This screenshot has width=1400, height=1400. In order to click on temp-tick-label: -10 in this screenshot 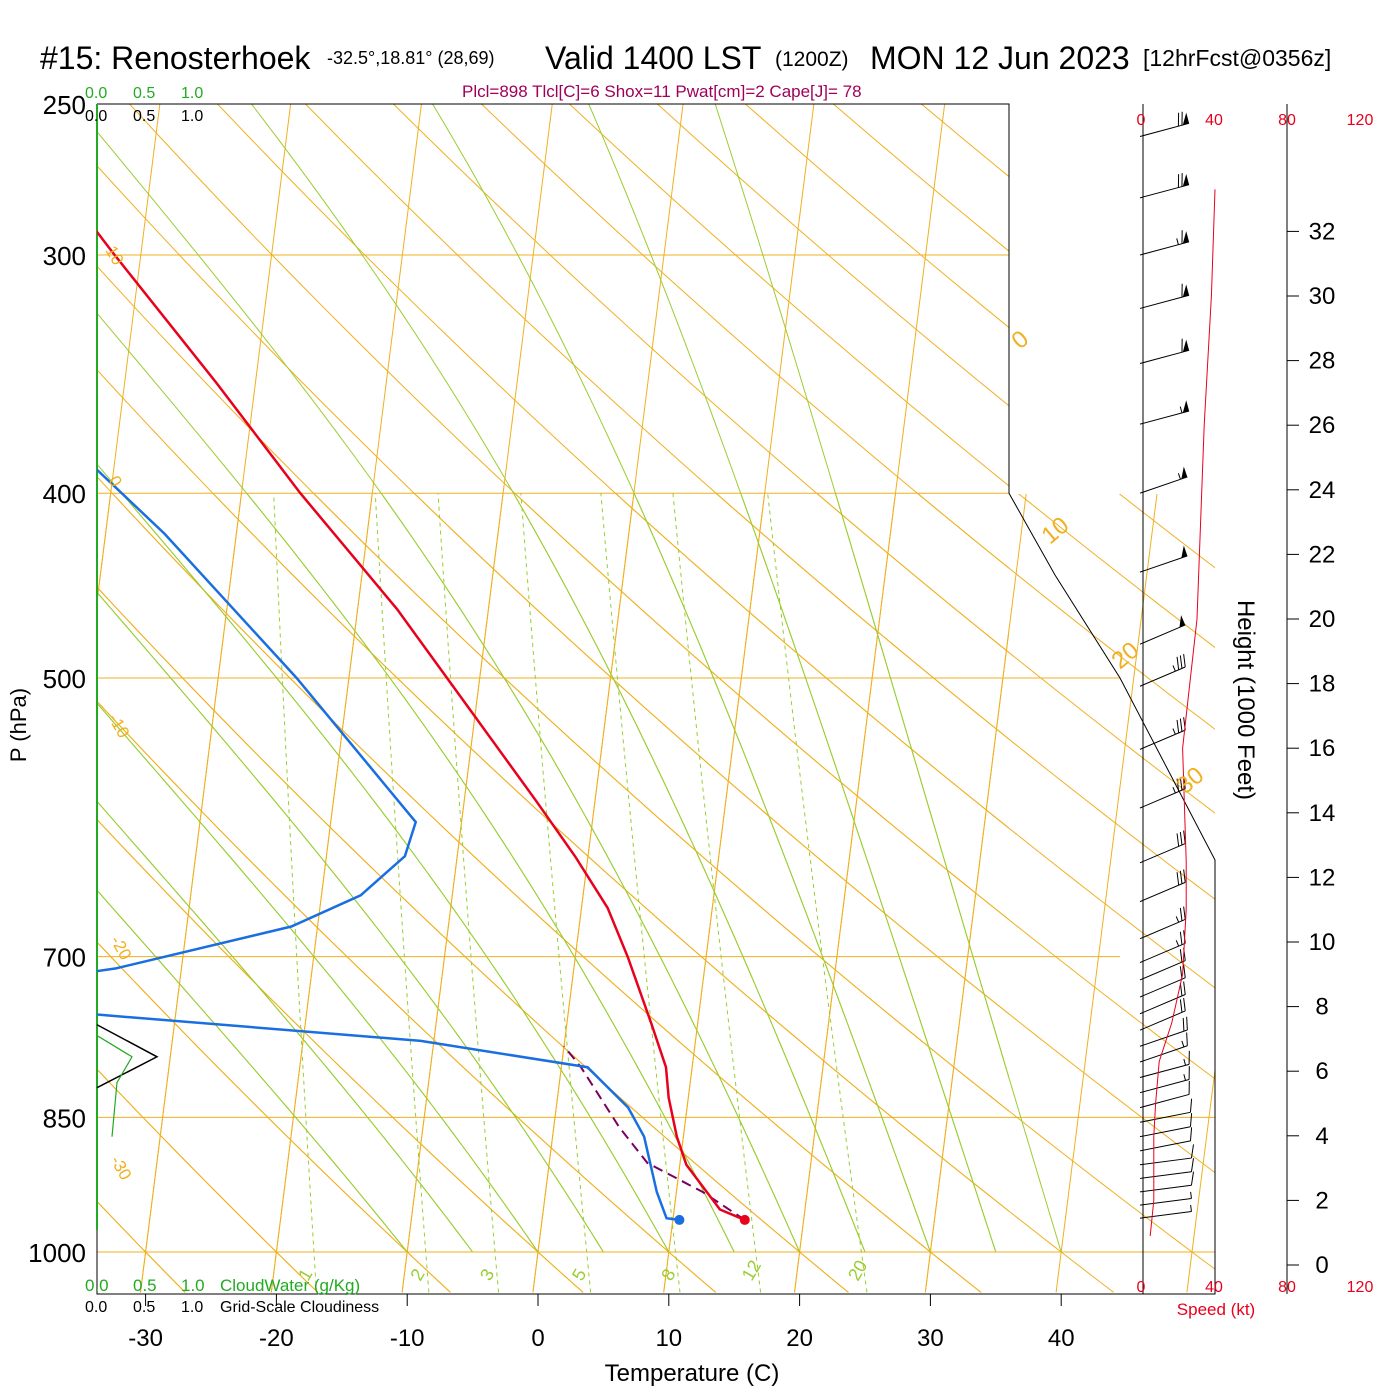, I will do `click(407, 1338)`.